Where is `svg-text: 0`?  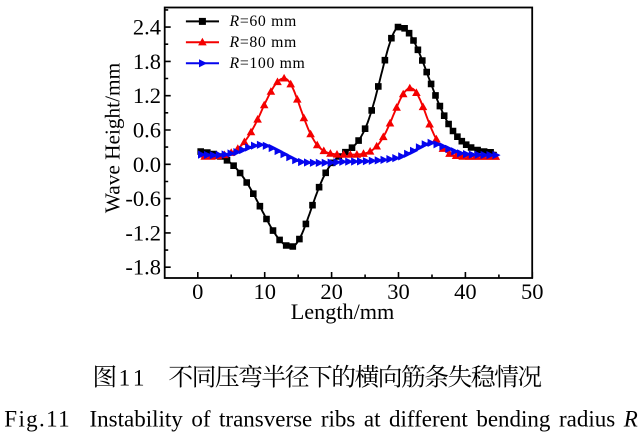 svg-text: 0 is located at coordinates (197, 291).